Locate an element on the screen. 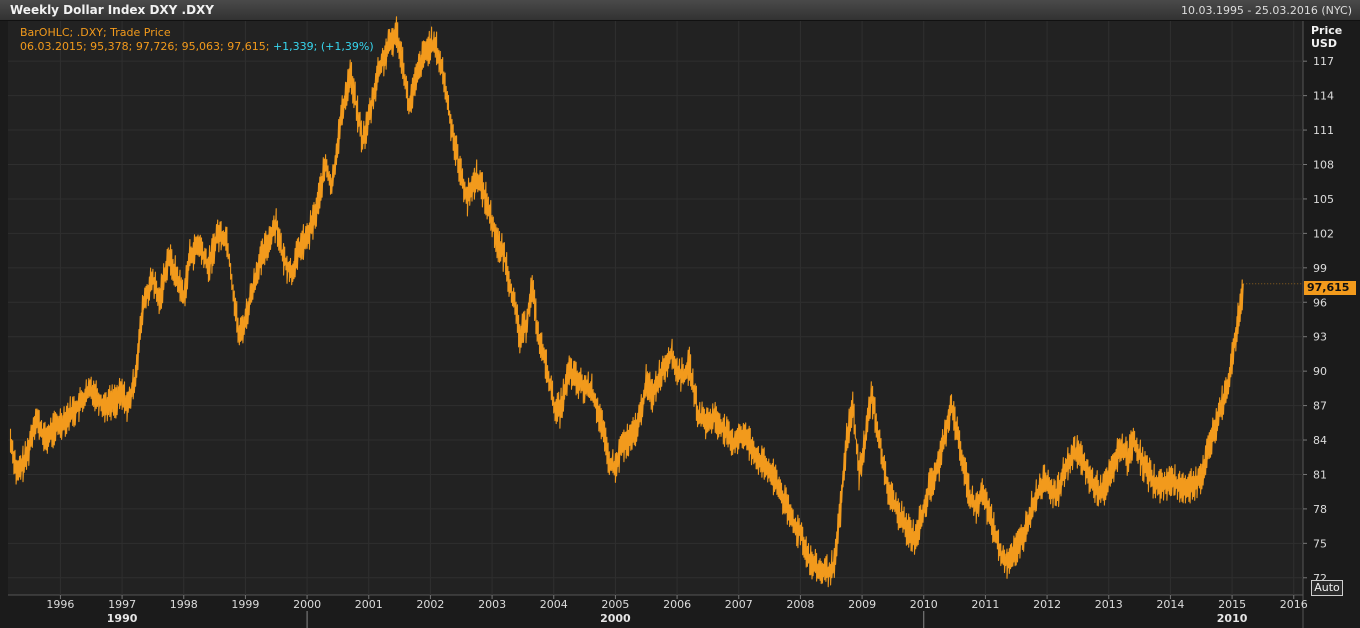 Image resolution: width=1360 pixels, height=628 pixels. x-tick-label: 2008 is located at coordinates (800, 604).